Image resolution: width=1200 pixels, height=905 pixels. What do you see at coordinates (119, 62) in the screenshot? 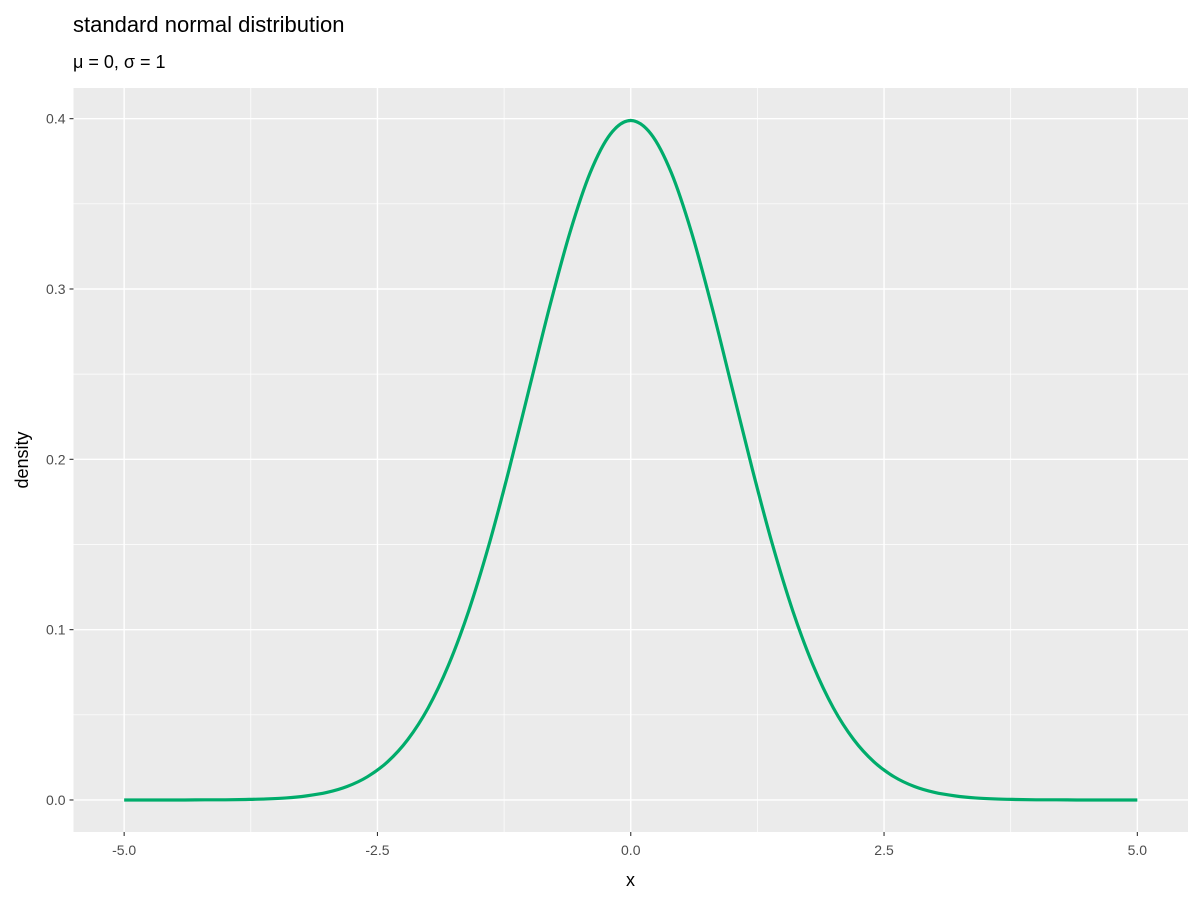
I see `chart-subtitle: μ = 0, σ = 1` at bounding box center [119, 62].